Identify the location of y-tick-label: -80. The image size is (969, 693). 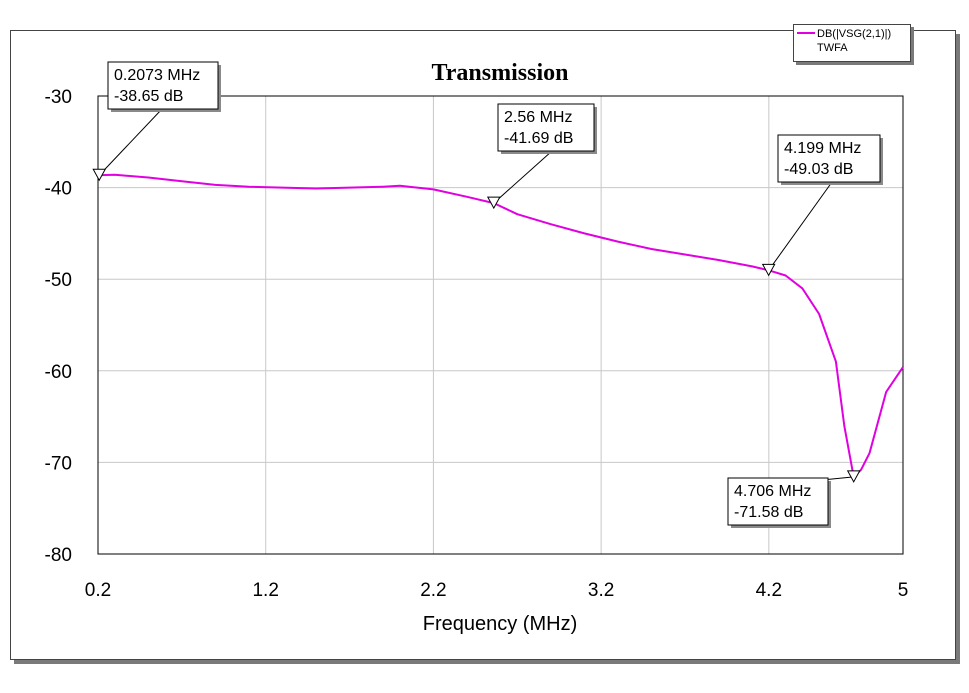
(58, 555).